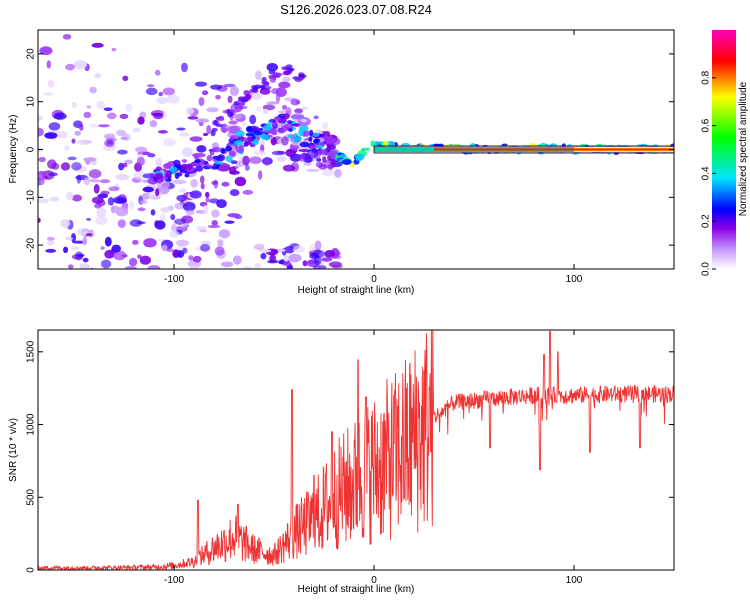  Describe the element at coordinates (708, 173) in the screenshot. I see `colorbar-ticks: 0.0 0.2 0.4 0.6 0.8` at that location.